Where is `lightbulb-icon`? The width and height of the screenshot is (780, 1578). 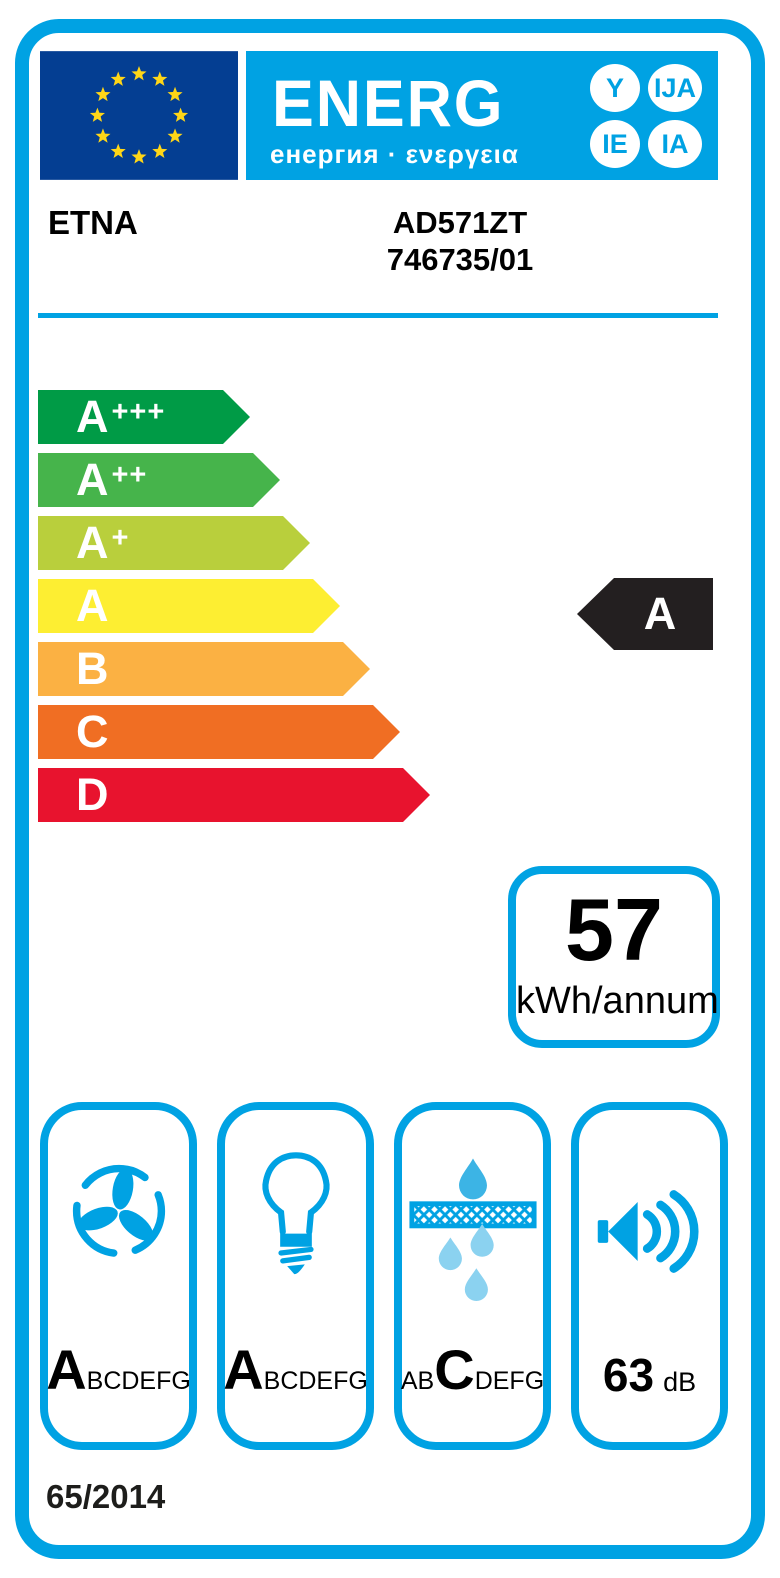
lightbulb-icon is located at coordinates (295, 1213).